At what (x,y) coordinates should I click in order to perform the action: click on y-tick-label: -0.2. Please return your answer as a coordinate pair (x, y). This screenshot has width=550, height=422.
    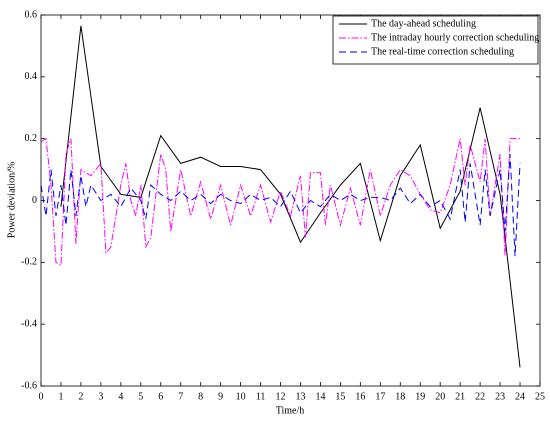
    Looking at the image, I should click on (29, 262).